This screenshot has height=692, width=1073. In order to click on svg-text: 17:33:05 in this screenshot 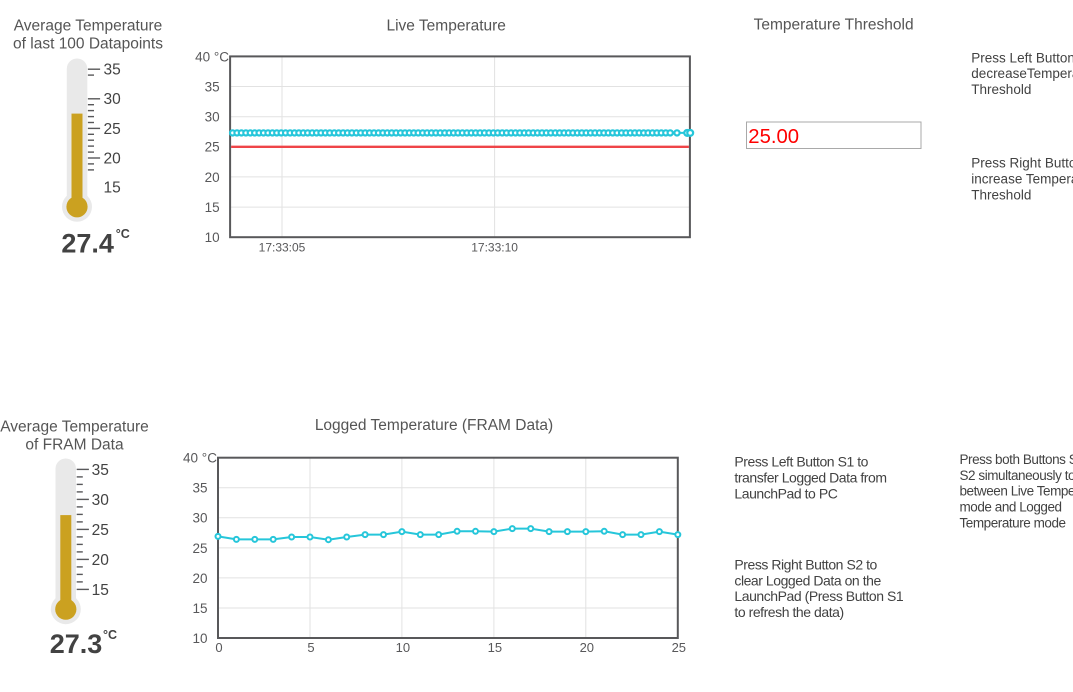, I will do `click(282, 247)`.